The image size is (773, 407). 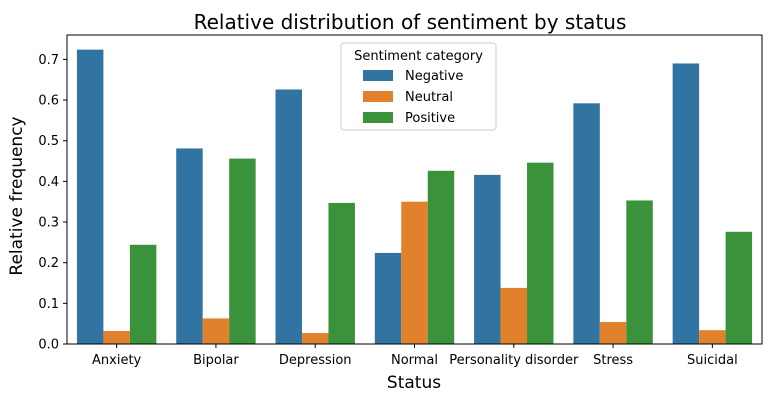 I want to click on y-tick-label: 0.3, so click(x=48, y=223).